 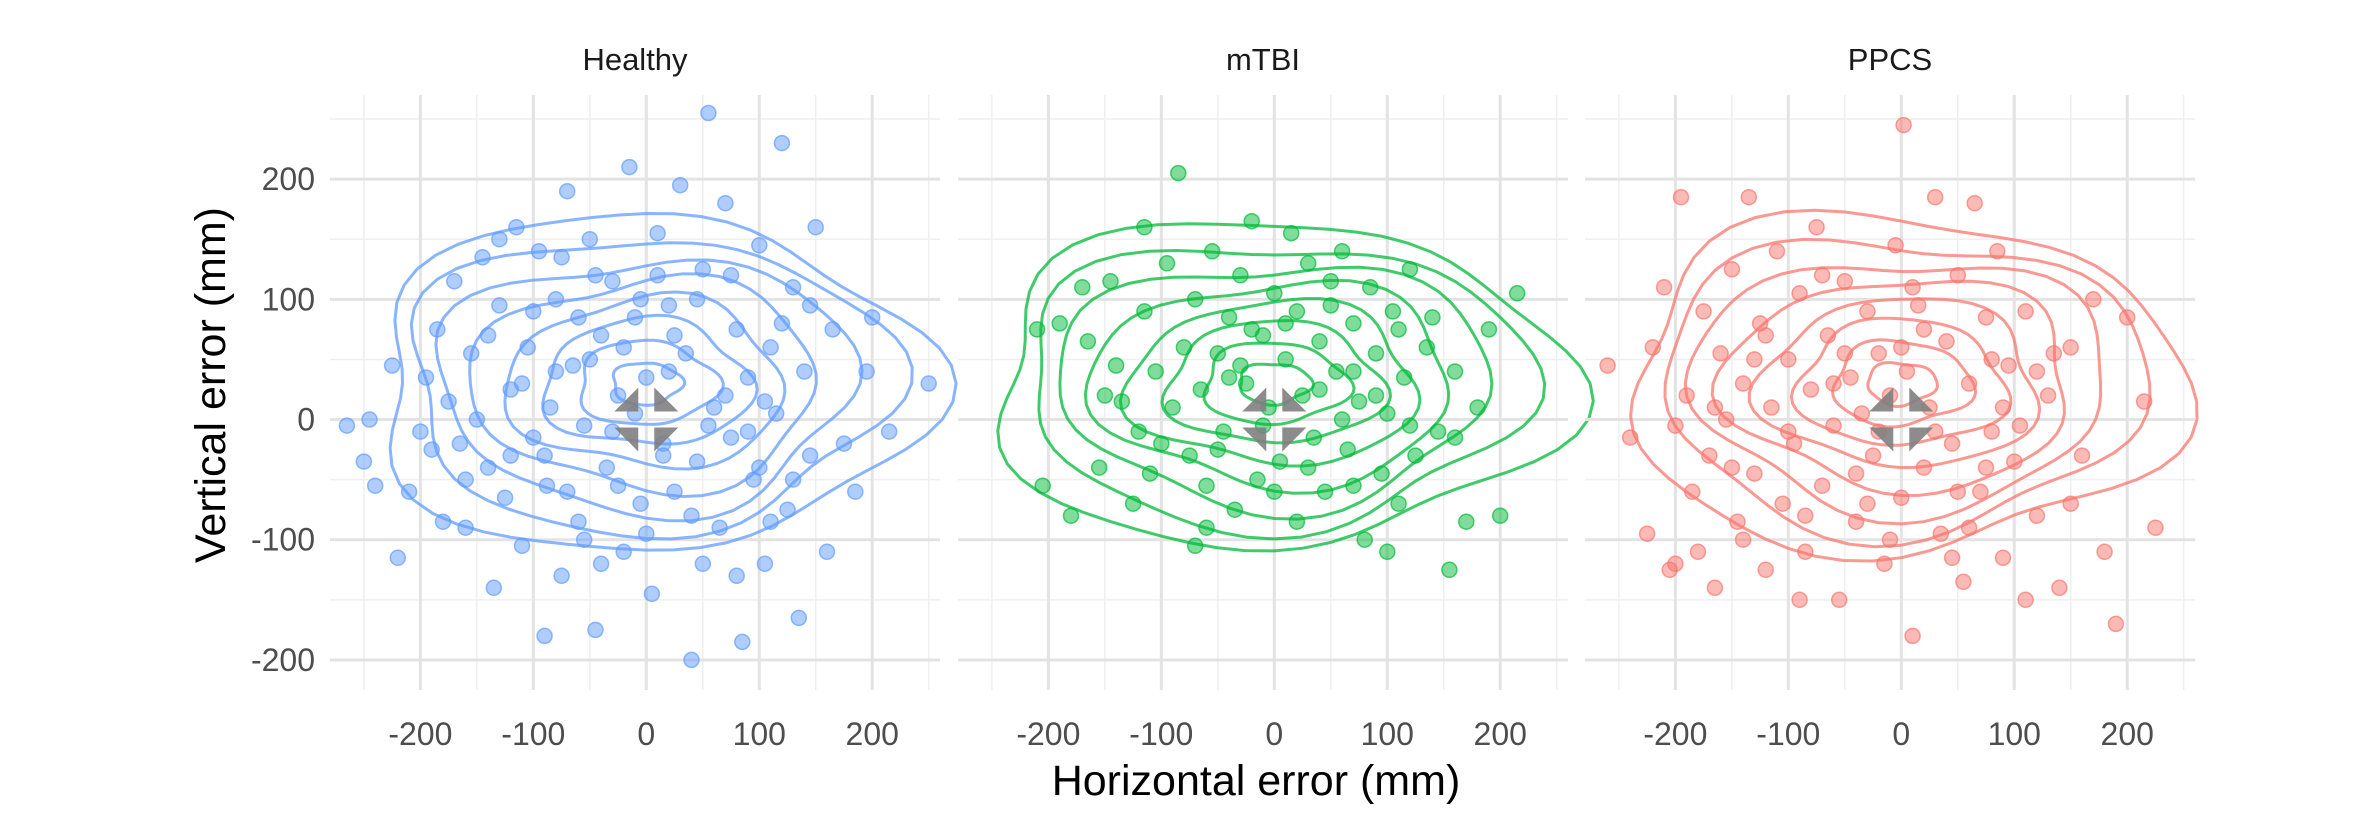 I want to click on target-marker-icon, so click(x=1901, y=419).